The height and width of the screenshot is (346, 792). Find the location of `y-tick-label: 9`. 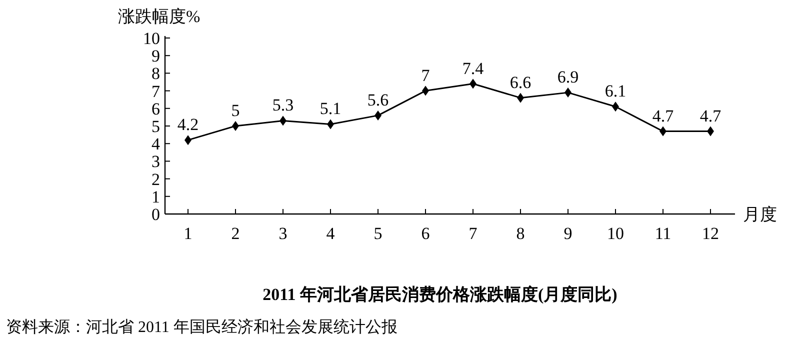

y-tick-label: 9 is located at coordinates (156, 56).